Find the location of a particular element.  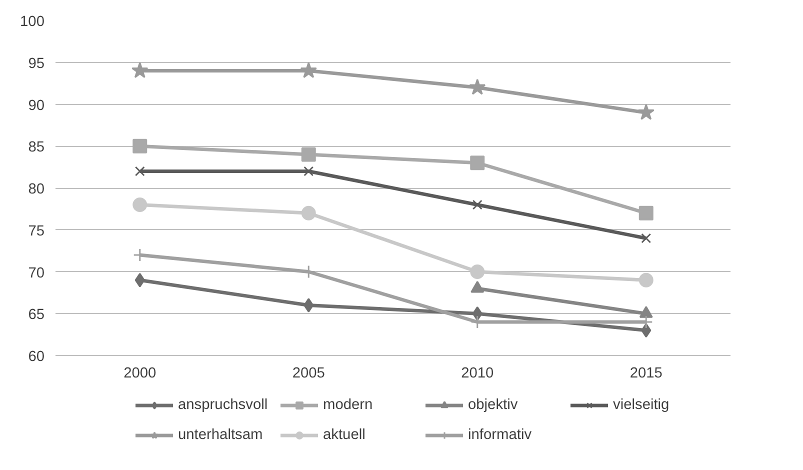

x-tick-label: 2010 is located at coordinates (477, 374).